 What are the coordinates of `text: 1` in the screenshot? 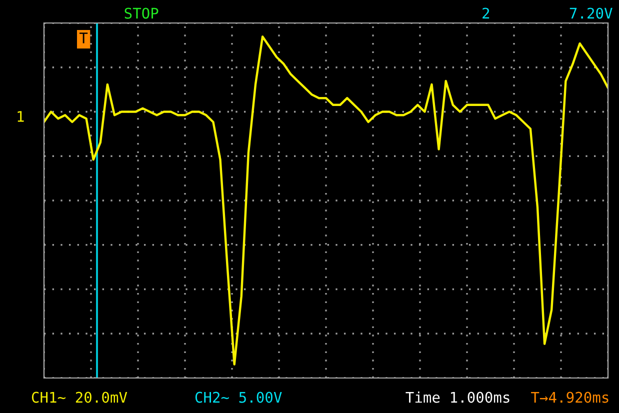 It's located at (21, 116).